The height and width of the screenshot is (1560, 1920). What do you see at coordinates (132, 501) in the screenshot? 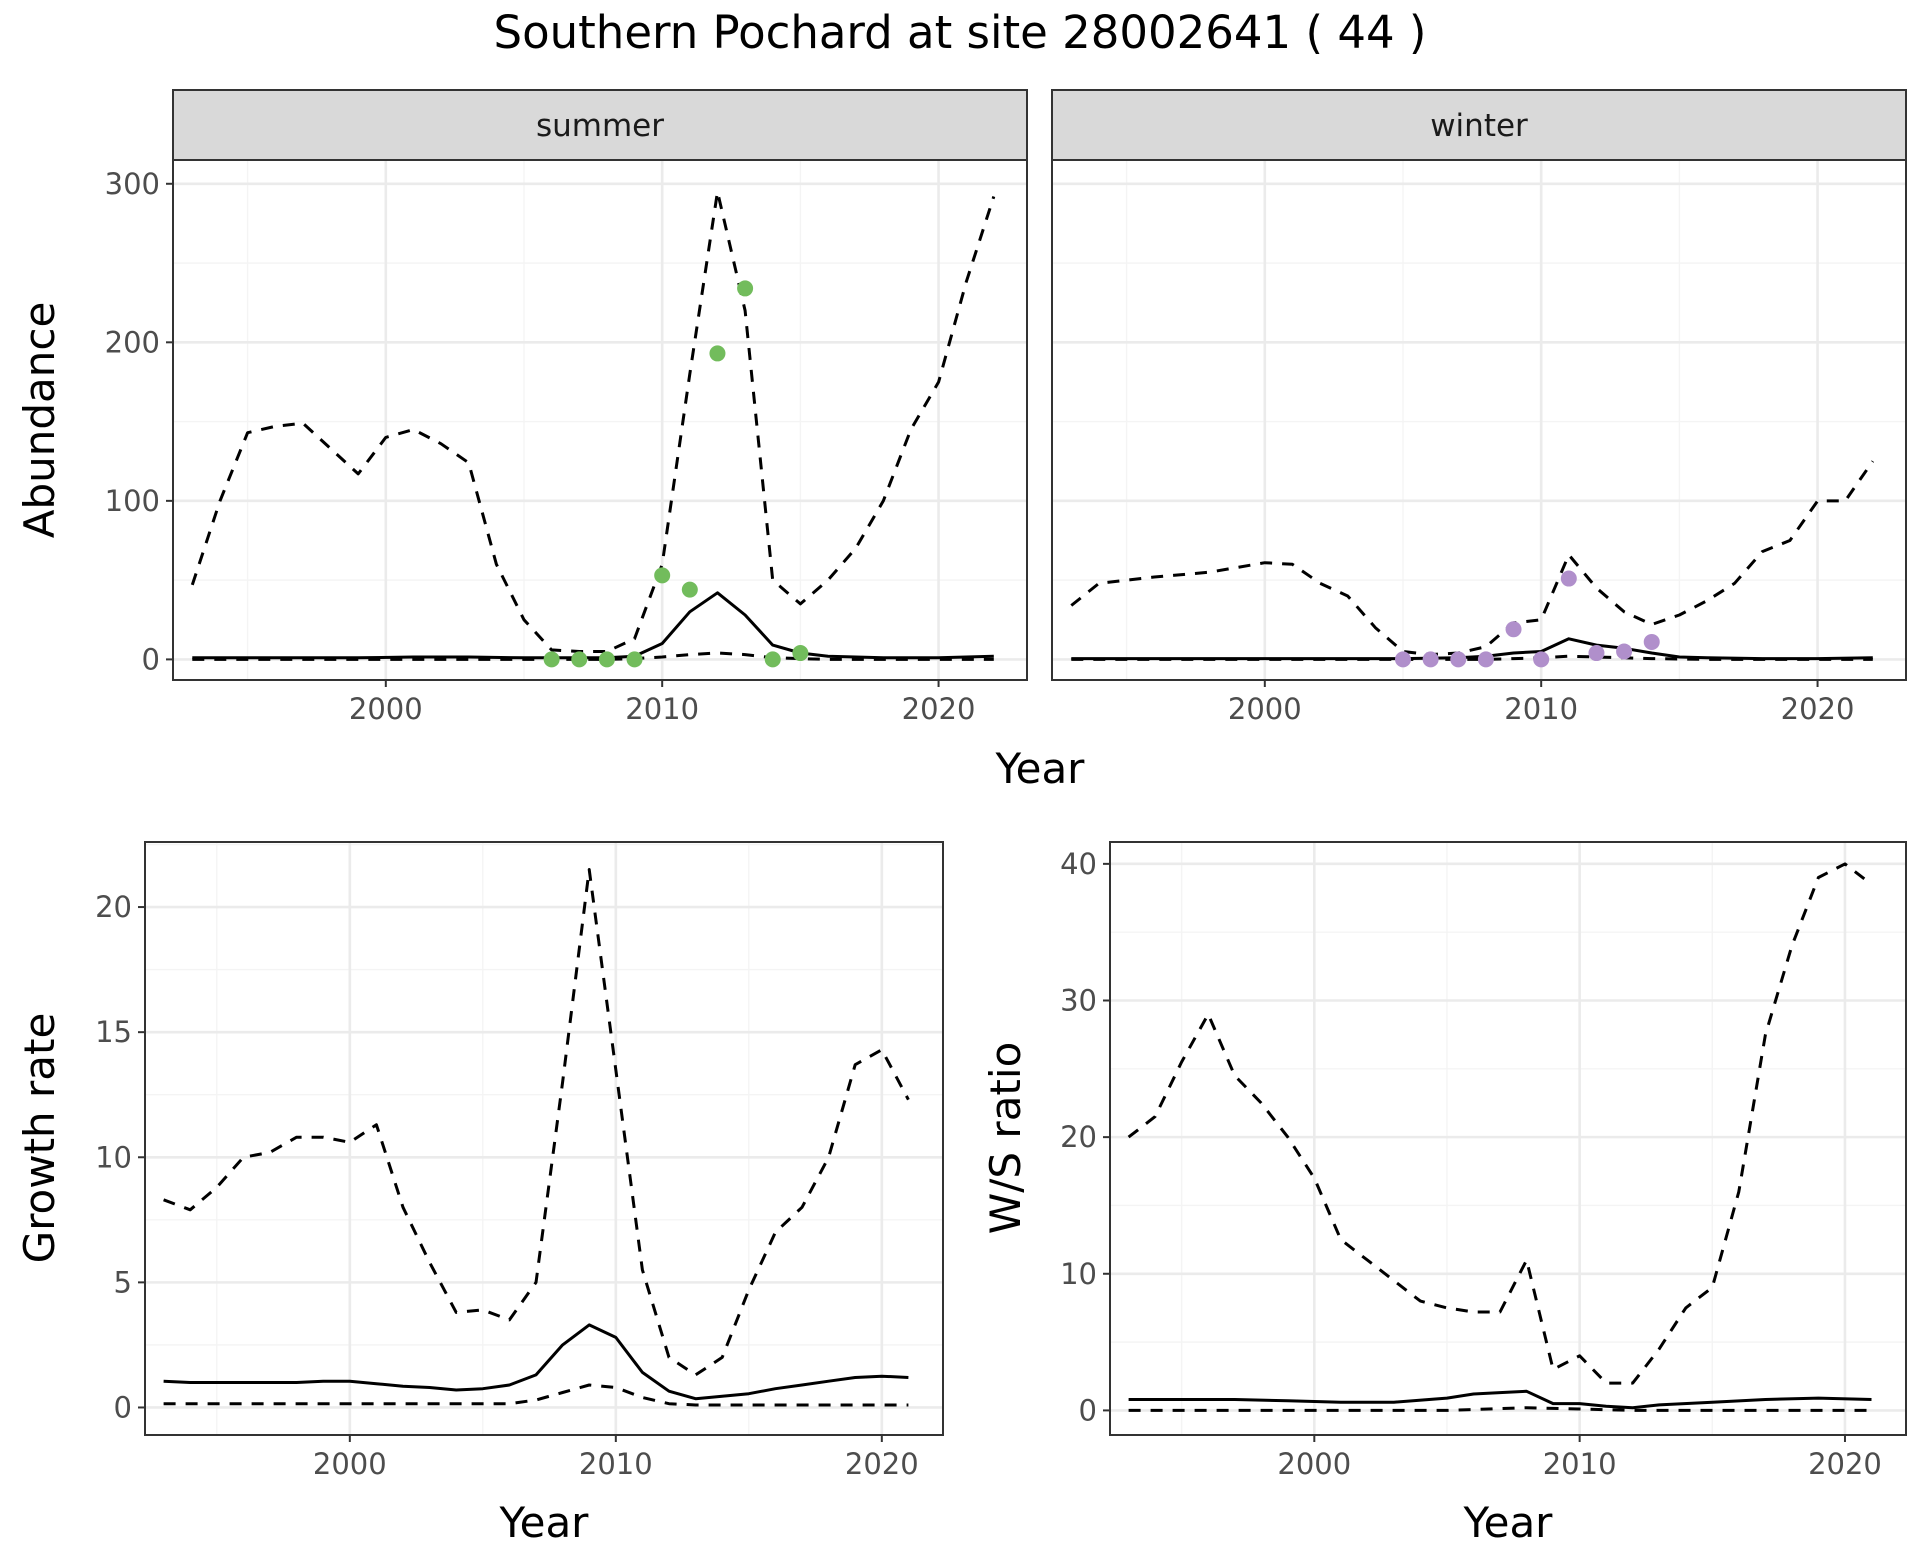
I see `y-tick-label: 100` at bounding box center [132, 501].